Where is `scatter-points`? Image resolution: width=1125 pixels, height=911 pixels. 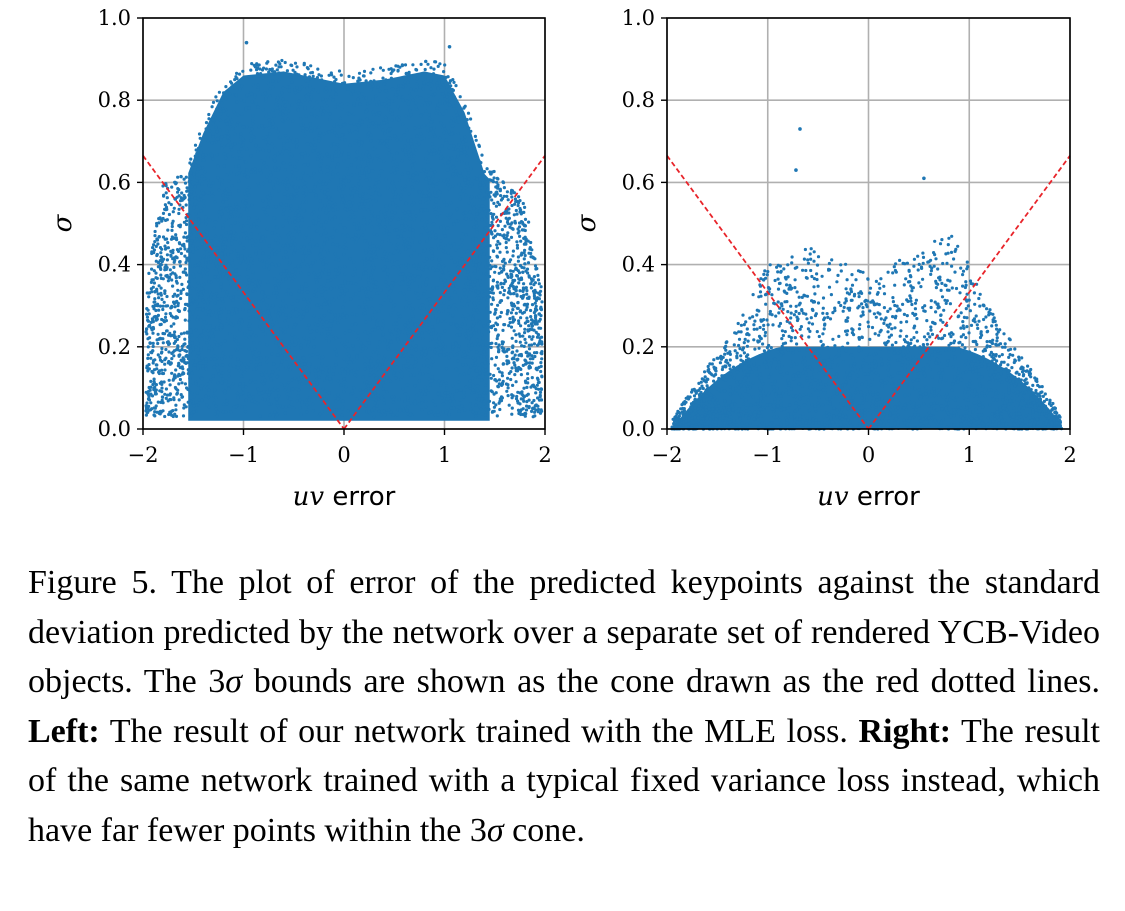 scatter-points is located at coordinates (344, 230).